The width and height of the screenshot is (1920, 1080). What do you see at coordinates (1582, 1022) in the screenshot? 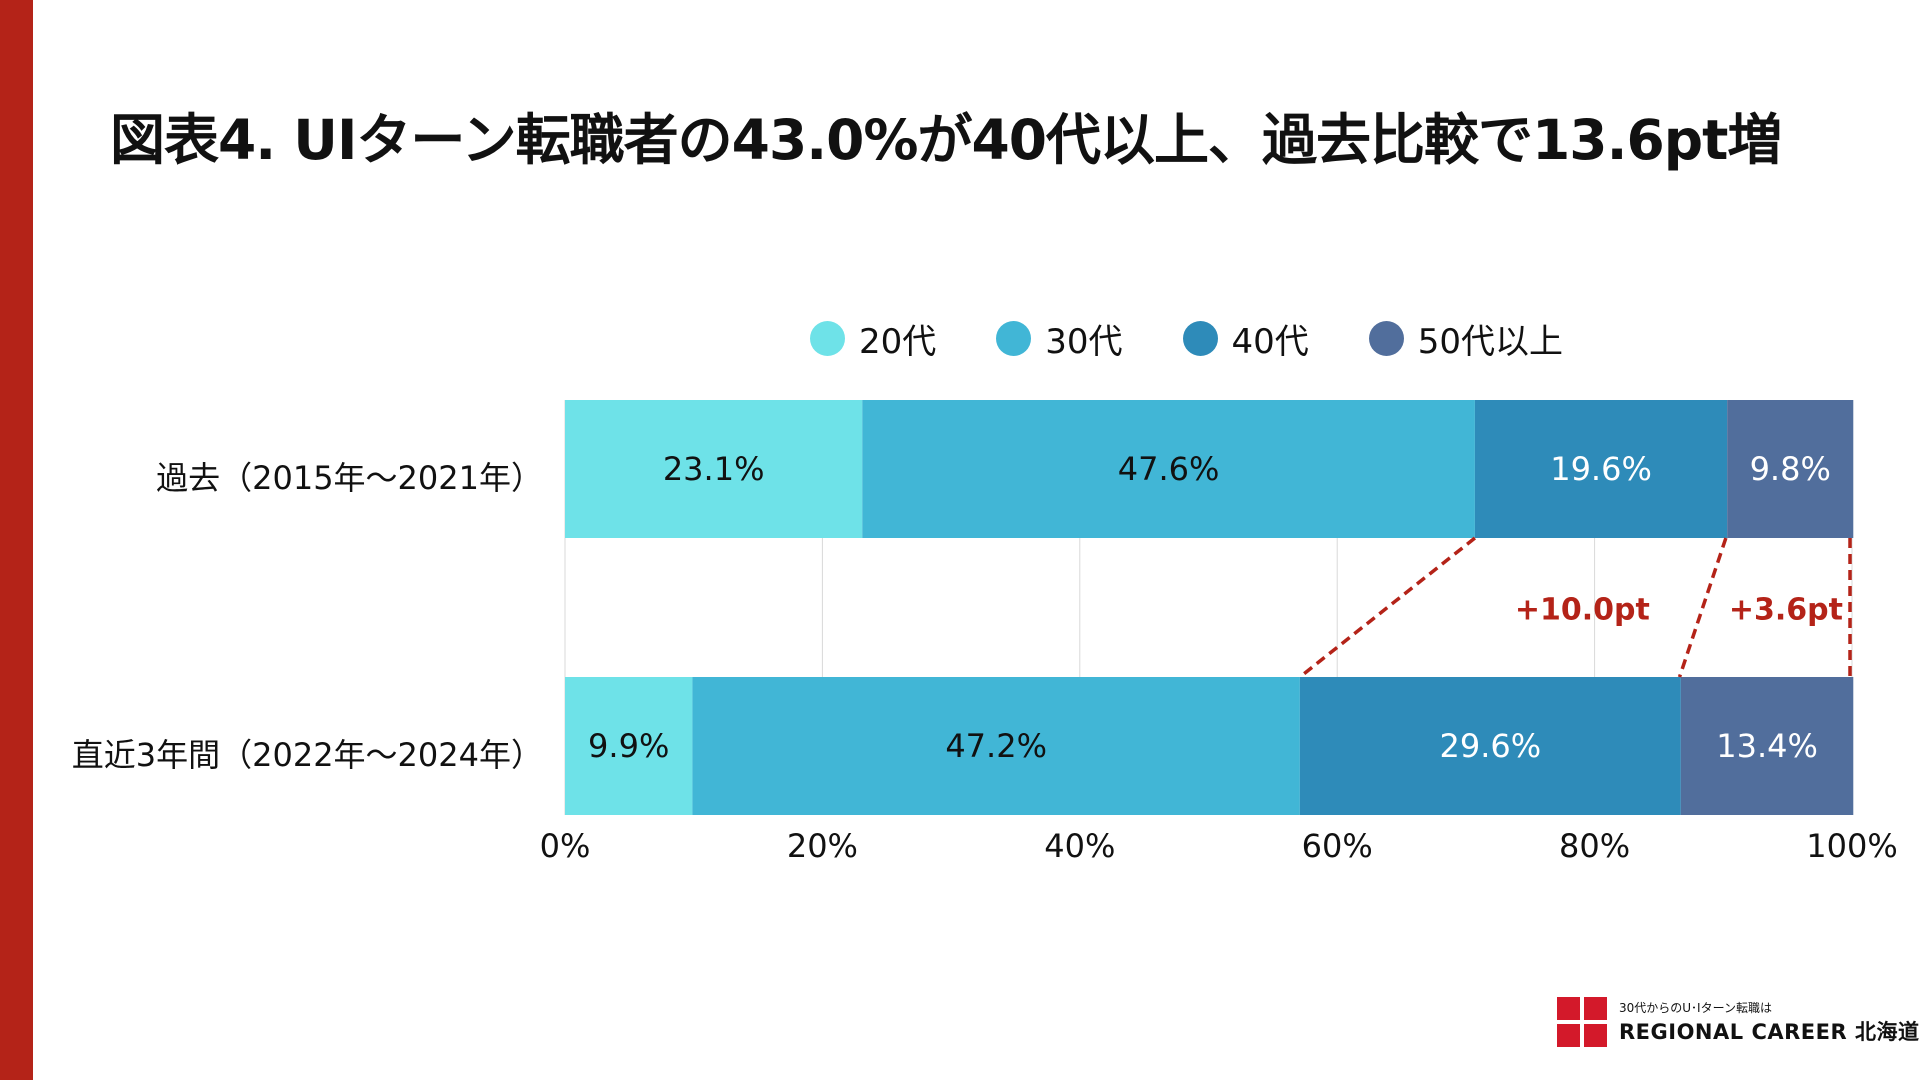
I see `regional-career-logo-icon` at bounding box center [1582, 1022].